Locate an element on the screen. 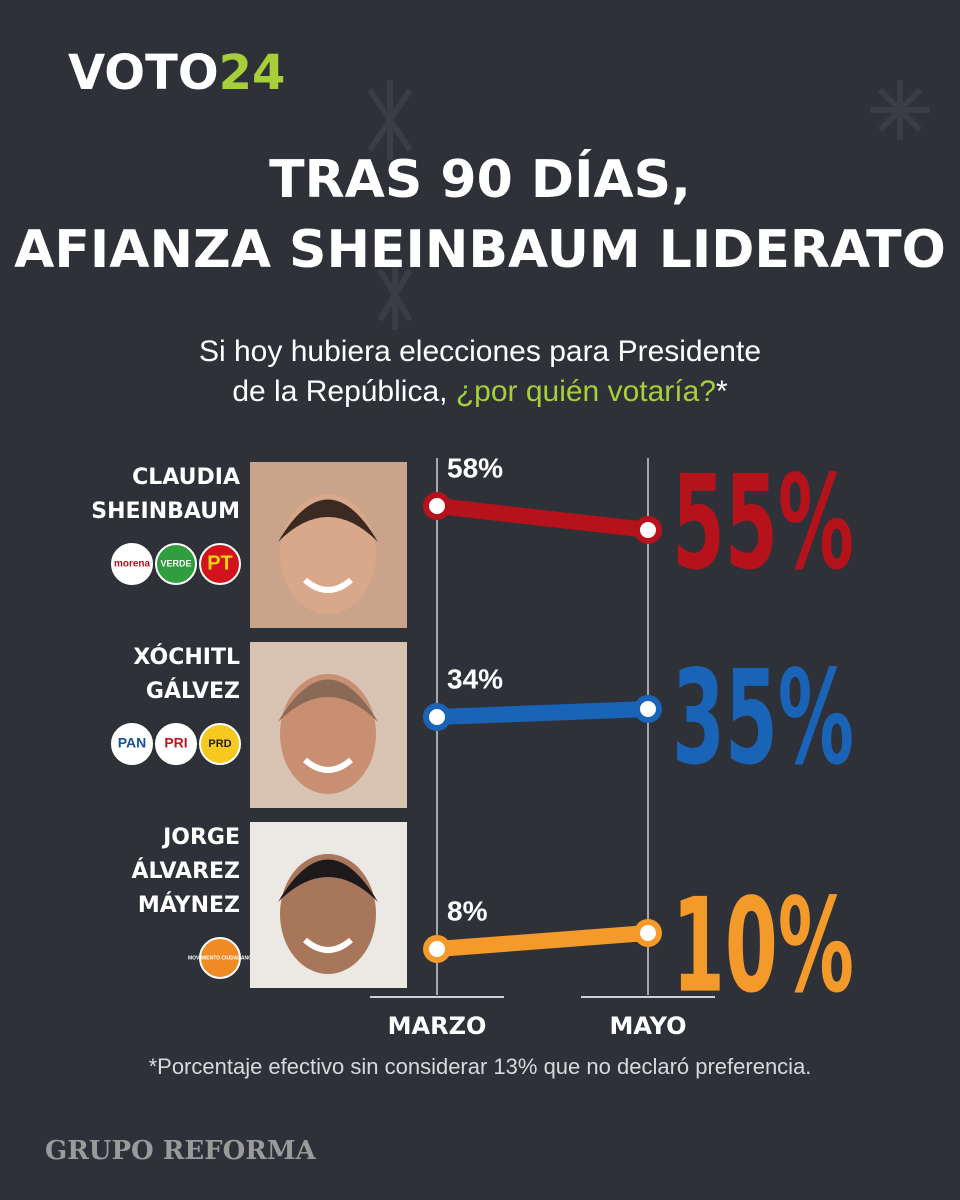 This screenshot has width=960, height=1200. x-tick-label: MARZO is located at coordinates (437, 1026).